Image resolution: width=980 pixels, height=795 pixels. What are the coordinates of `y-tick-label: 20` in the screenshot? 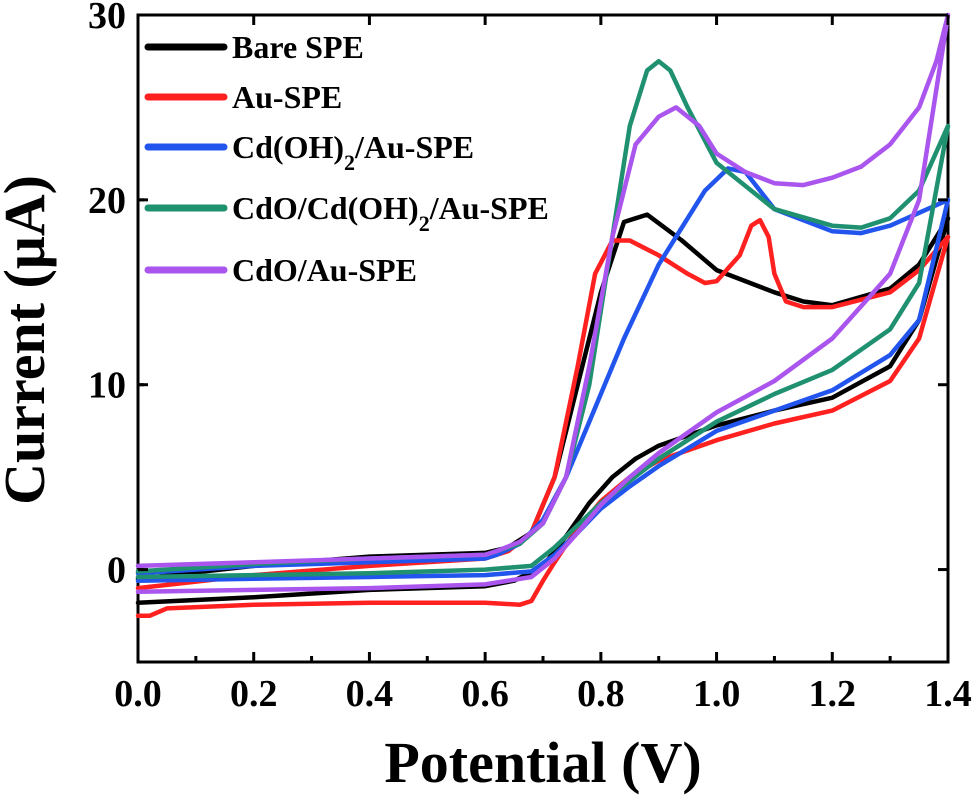 It's located at (107, 201).